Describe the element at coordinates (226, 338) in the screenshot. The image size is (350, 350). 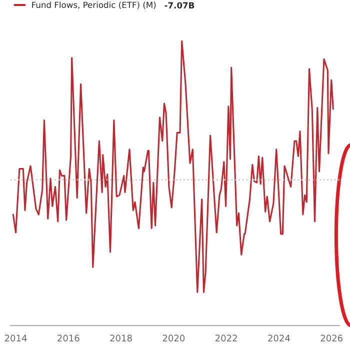
I see `x-tick-label: 2022` at that location.